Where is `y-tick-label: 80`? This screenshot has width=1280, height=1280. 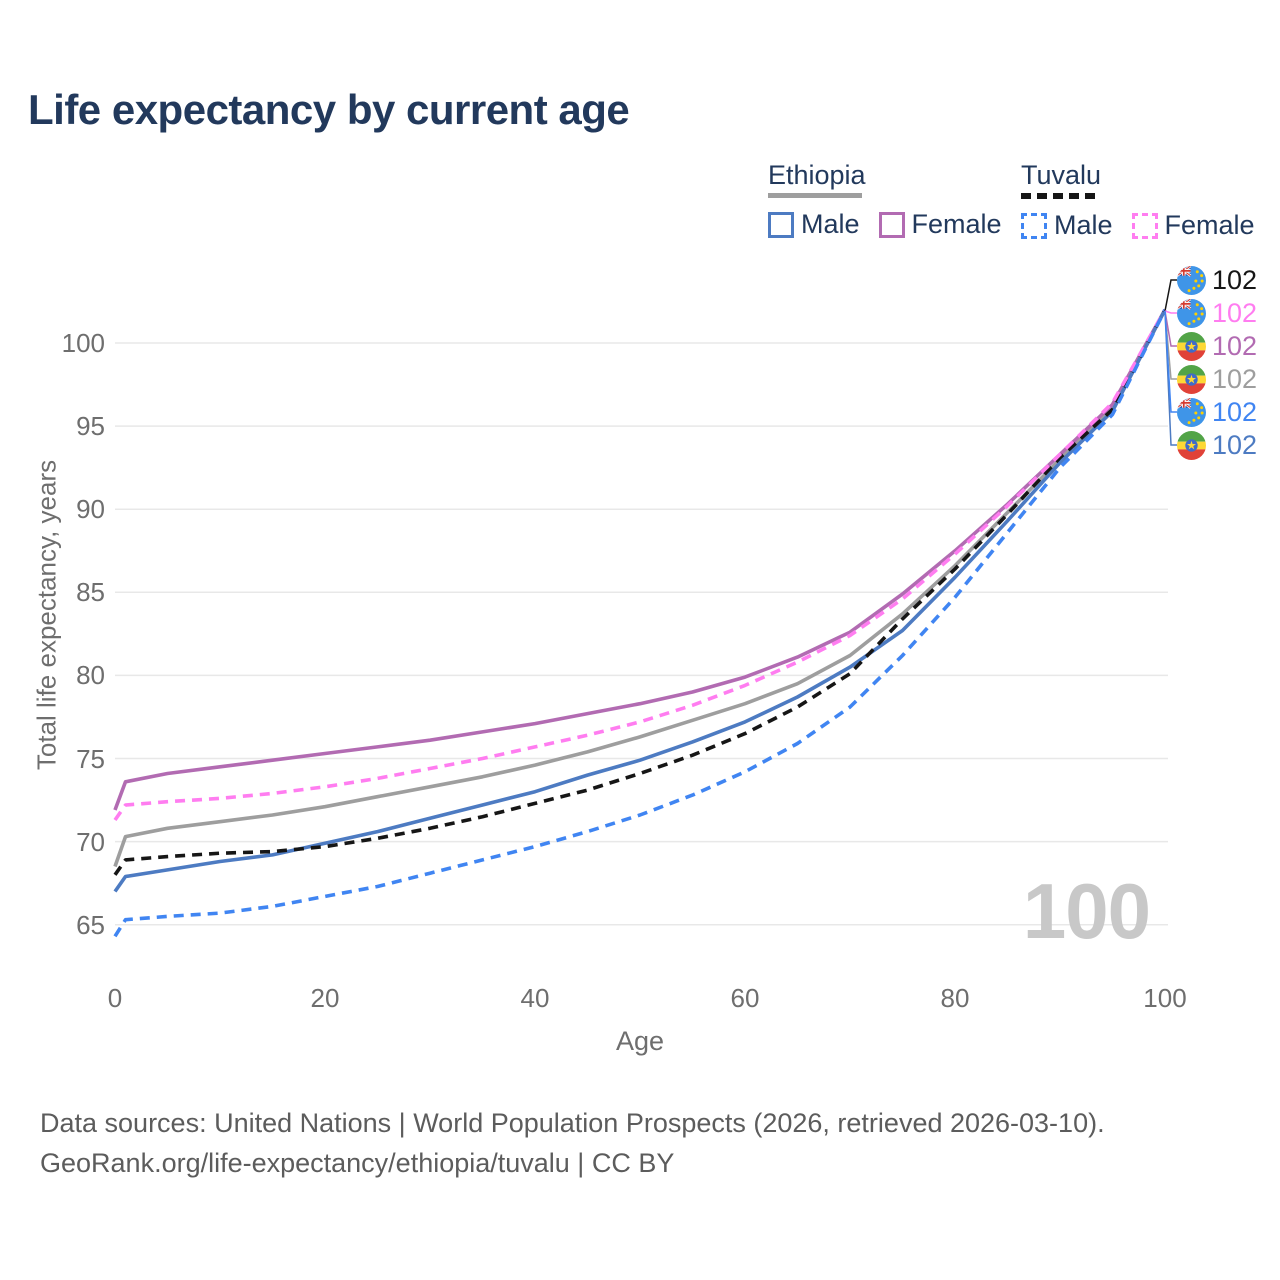 y-tick-label: 80 is located at coordinates (90, 675).